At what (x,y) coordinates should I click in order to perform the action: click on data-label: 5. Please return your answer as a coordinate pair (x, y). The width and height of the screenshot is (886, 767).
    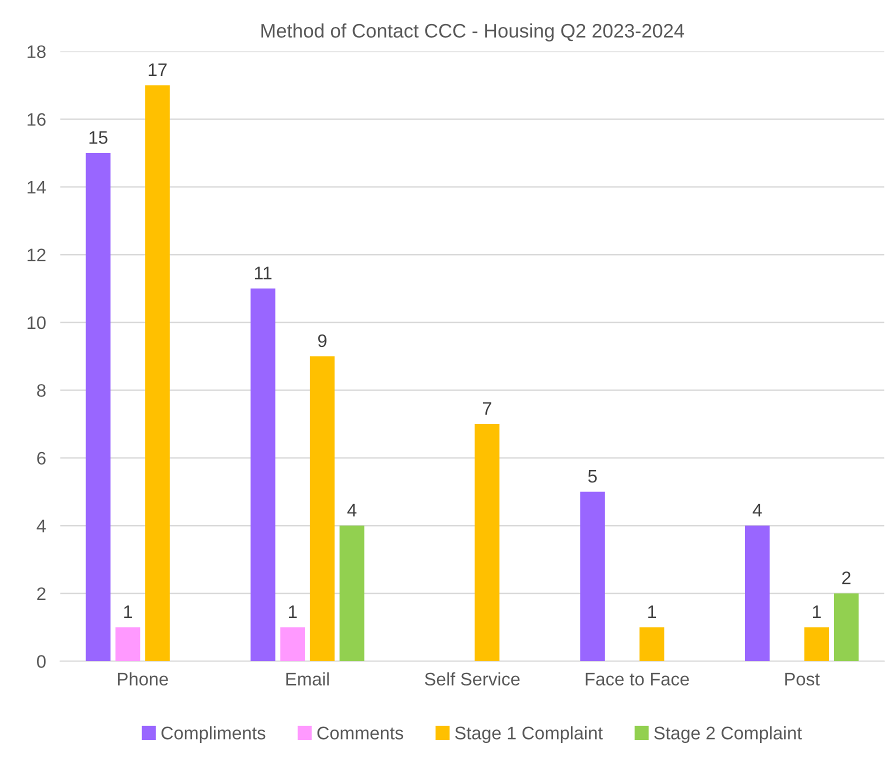
    Looking at the image, I should click on (592, 476).